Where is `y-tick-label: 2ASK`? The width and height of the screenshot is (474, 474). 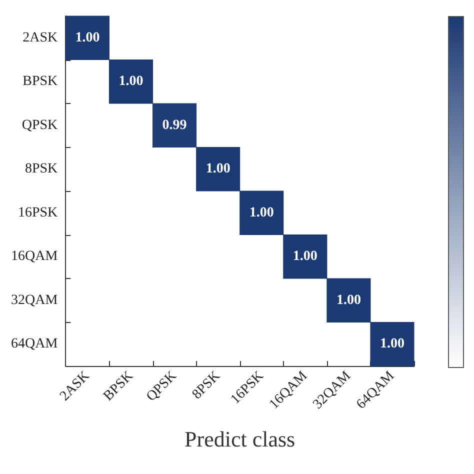 y-tick-label: 2ASK is located at coordinates (40, 38).